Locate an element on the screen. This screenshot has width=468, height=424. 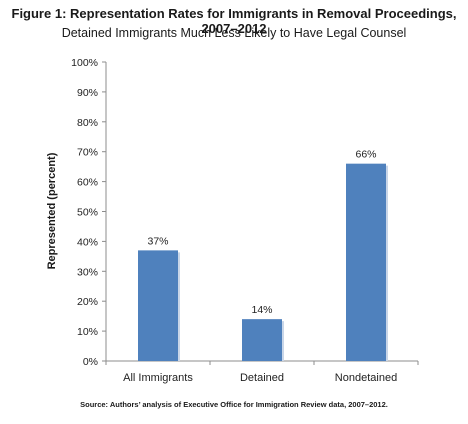
y-tick-label: 80% is located at coordinates (87, 123).